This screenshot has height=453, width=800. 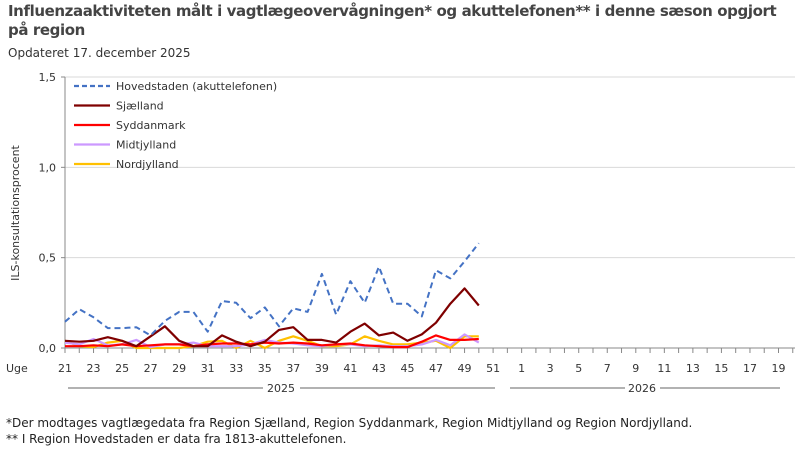 I want to click on legend-label: Midtjylland, so click(x=146, y=145).